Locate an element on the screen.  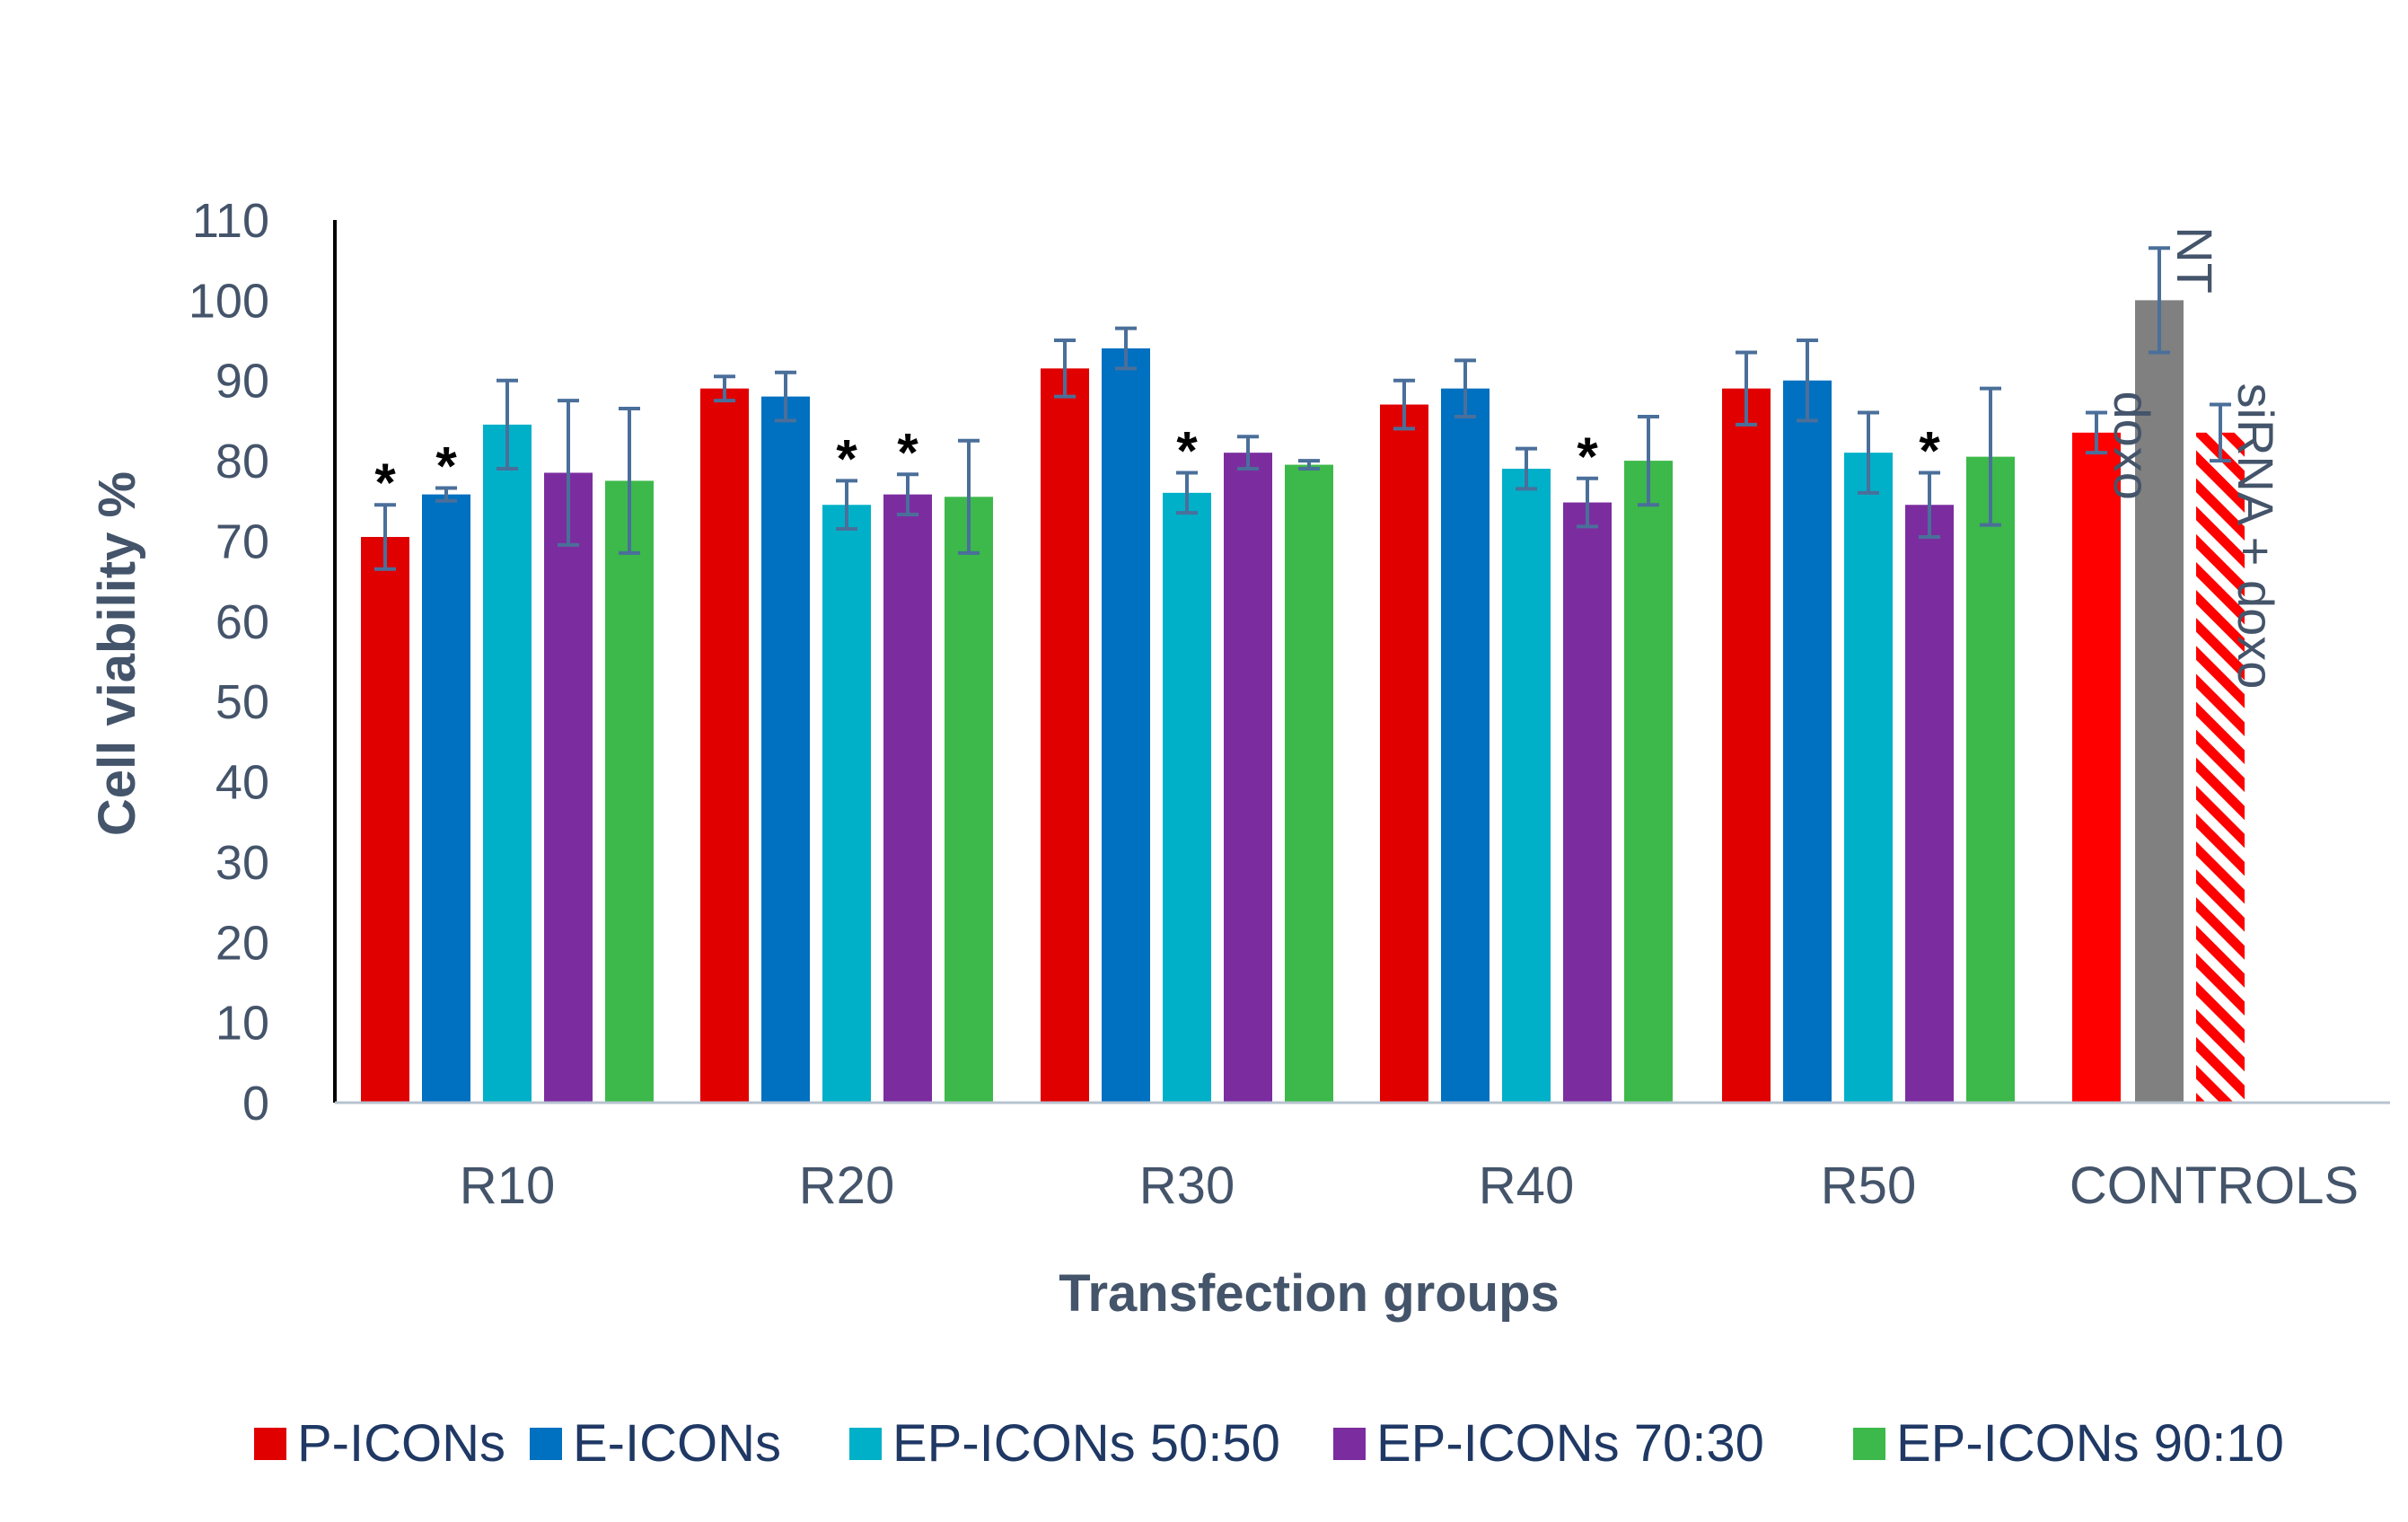
y-tick-label: 10 is located at coordinates (242, 1024).